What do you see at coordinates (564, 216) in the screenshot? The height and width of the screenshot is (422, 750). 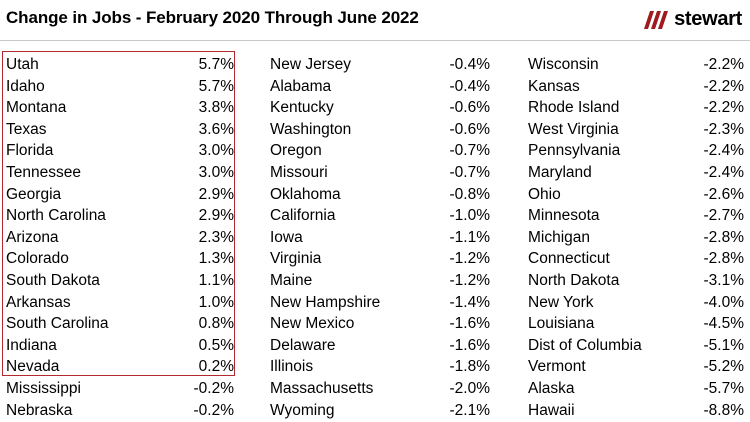 I see `state-name: Minnesota` at bounding box center [564, 216].